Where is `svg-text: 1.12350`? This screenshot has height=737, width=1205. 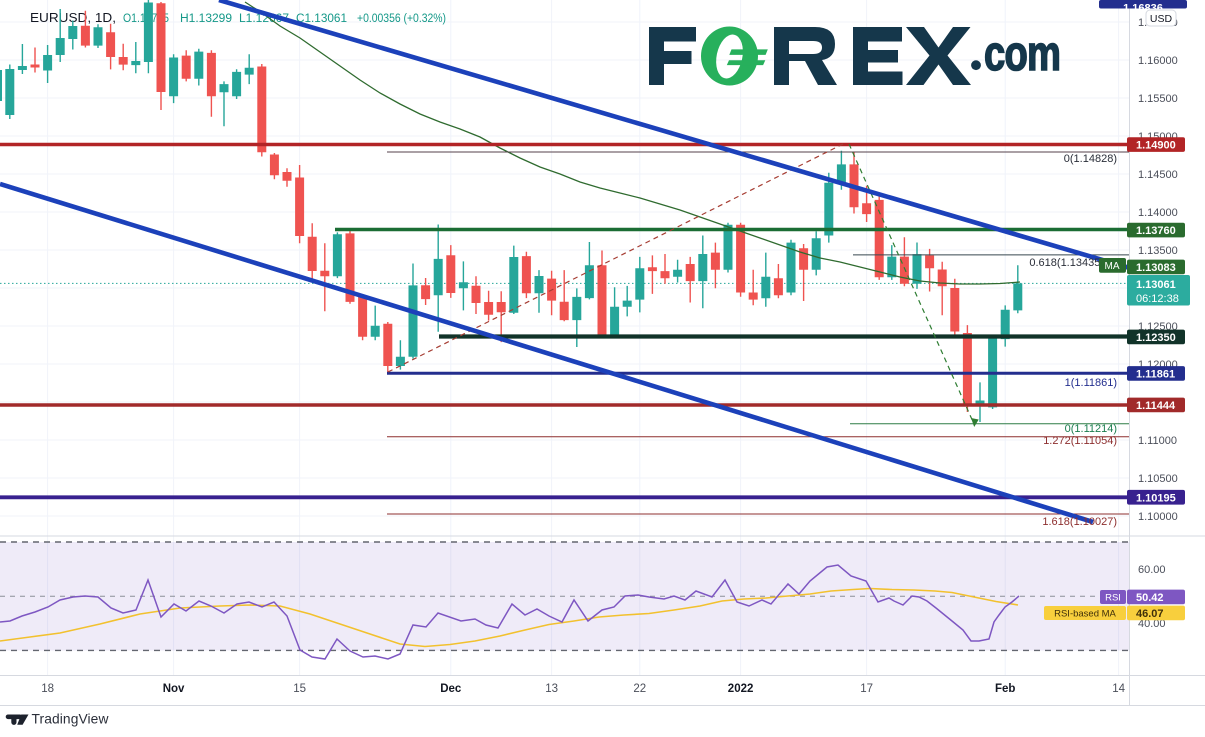
svg-text: 1.12350 is located at coordinates (1156, 338).